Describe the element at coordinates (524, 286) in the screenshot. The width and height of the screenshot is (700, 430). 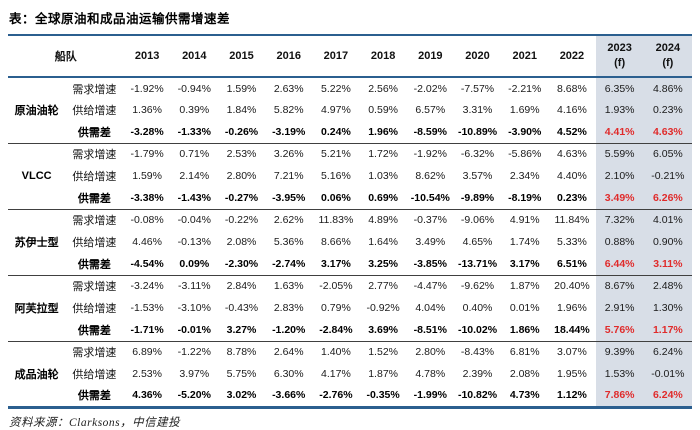
I see `value-cell: 1.87%` at that location.